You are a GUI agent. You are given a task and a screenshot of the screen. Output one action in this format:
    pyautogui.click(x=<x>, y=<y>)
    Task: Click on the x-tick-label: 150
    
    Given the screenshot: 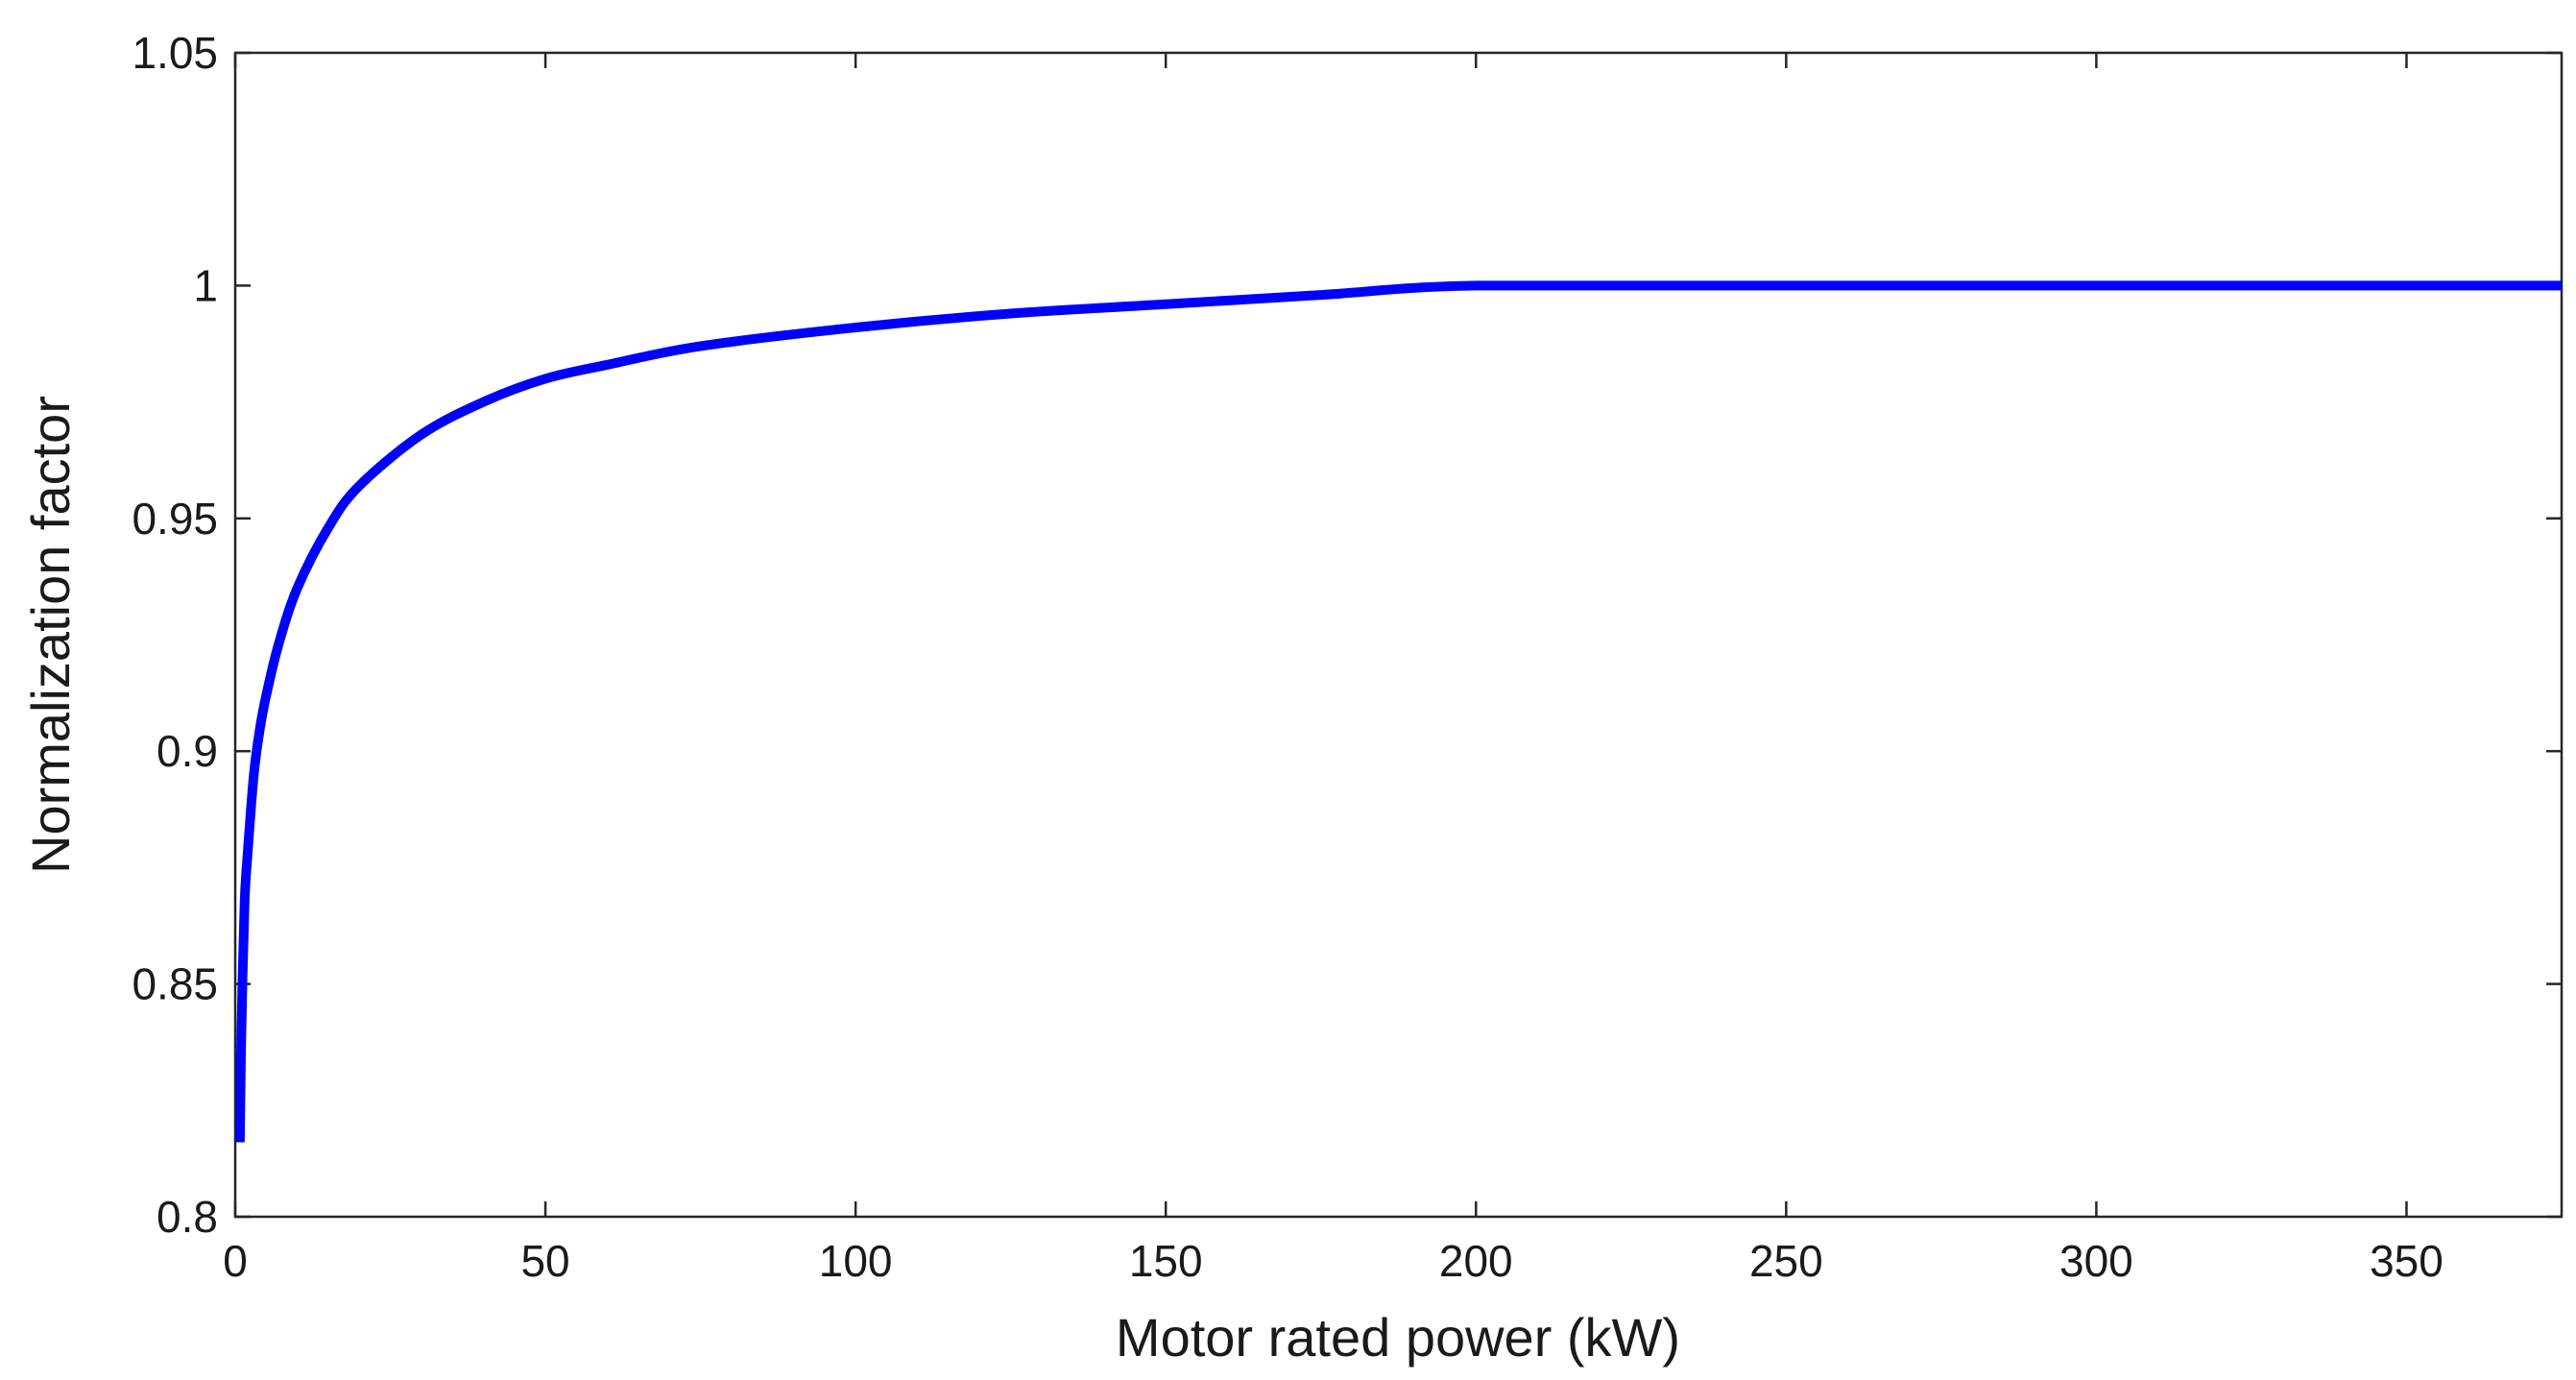 What is the action you would take?
    pyautogui.click(x=1166, y=1261)
    